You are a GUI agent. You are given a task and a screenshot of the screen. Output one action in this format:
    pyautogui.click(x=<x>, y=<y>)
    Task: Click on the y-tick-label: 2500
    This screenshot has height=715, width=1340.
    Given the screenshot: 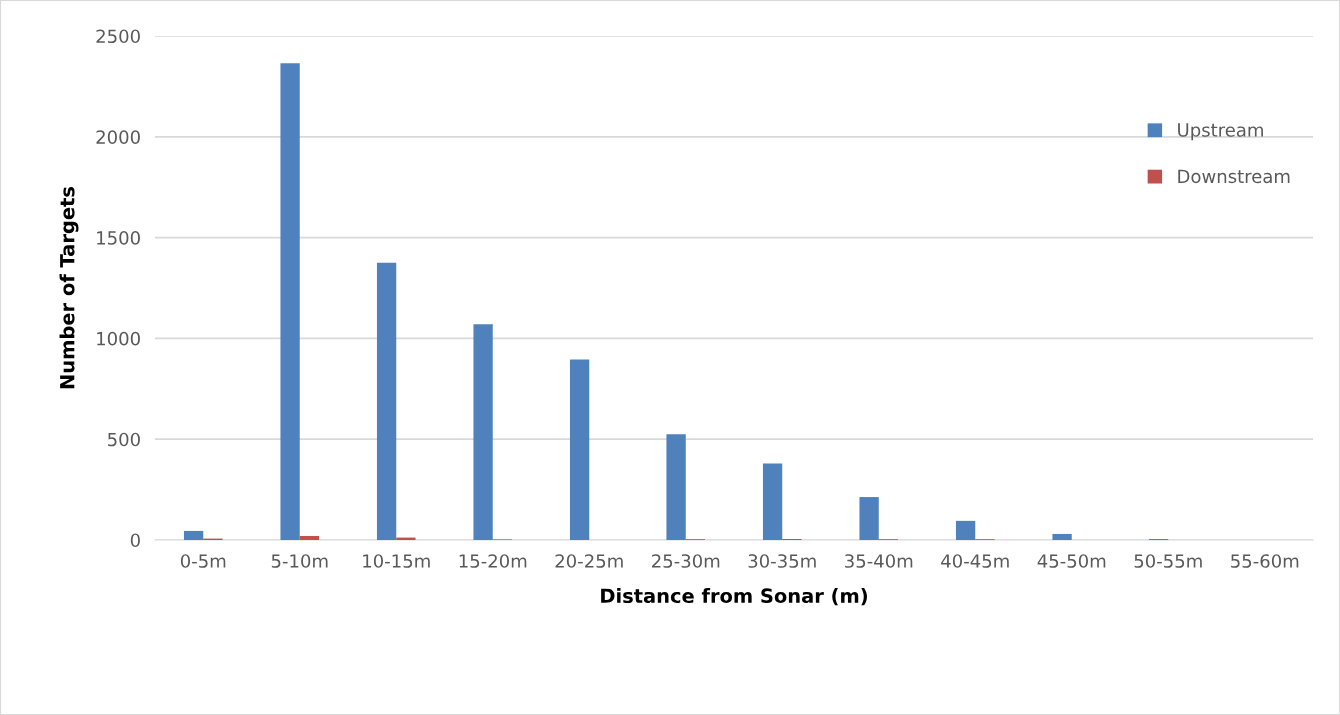 What is the action you would take?
    pyautogui.click(x=118, y=36)
    